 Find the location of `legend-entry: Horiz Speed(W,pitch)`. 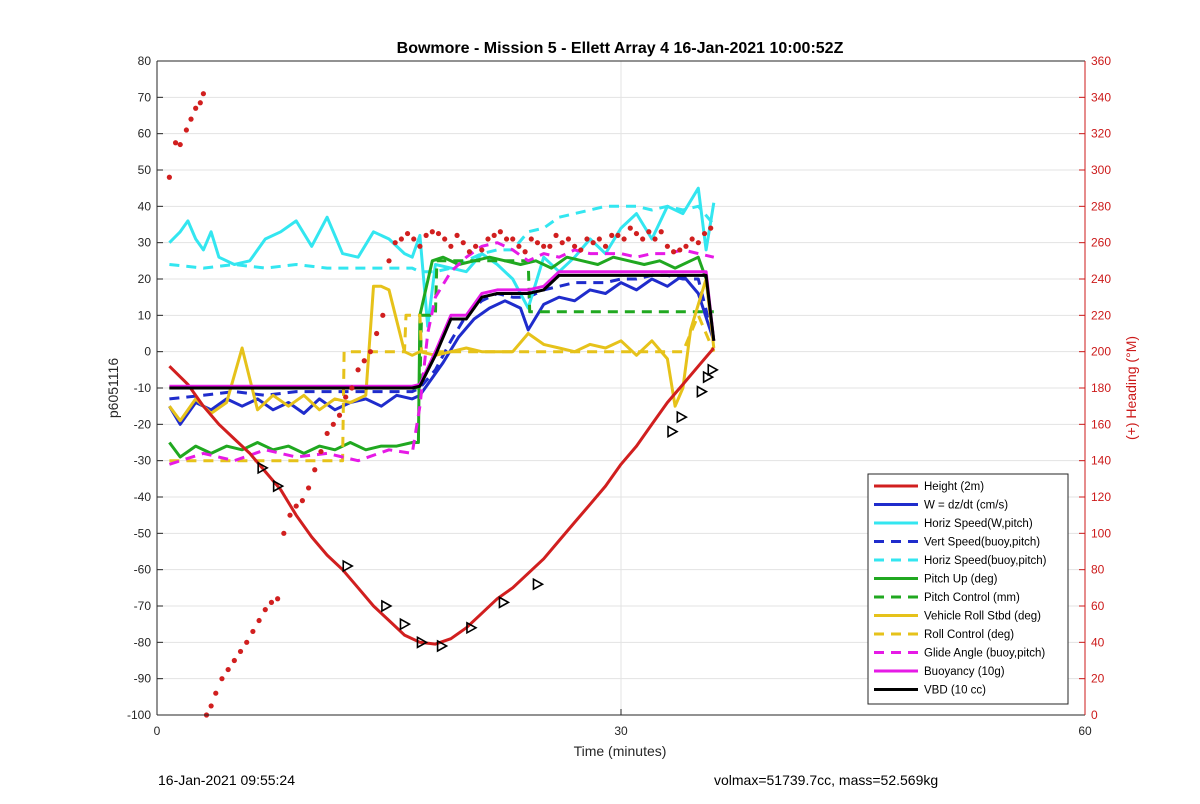

legend-entry: Horiz Speed(W,pitch) is located at coordinates (978, 524).